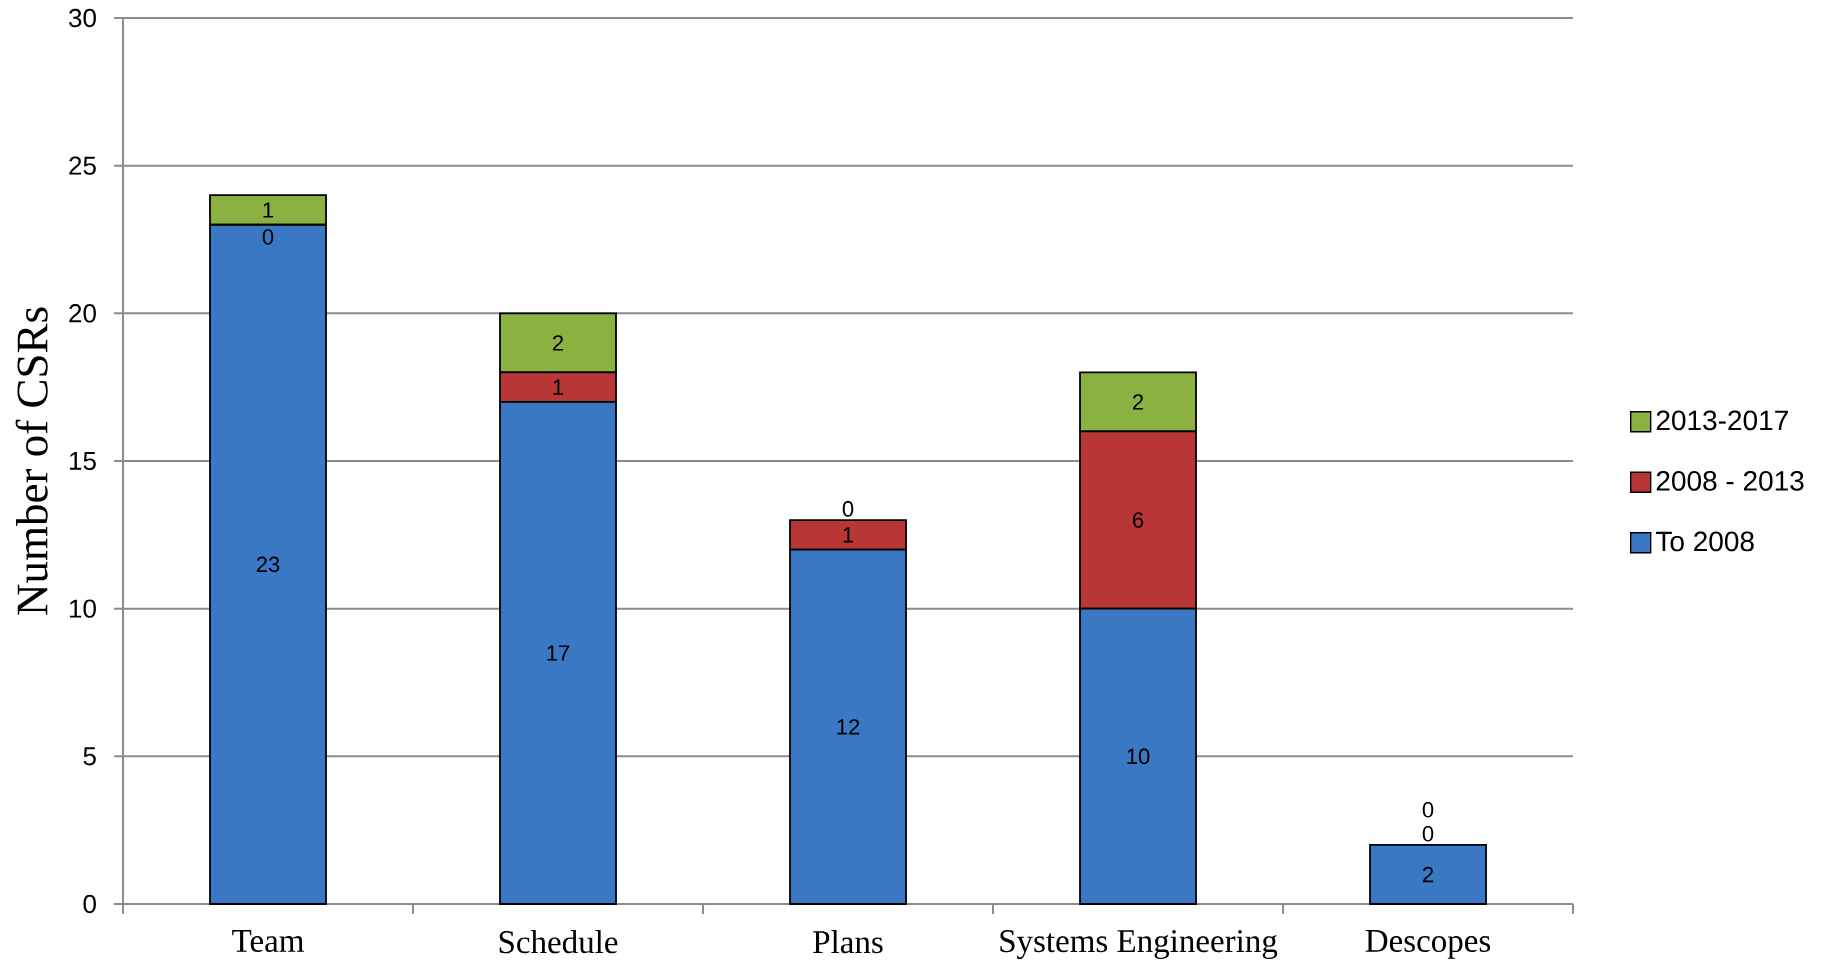 The width and height of the screenshot is (1839, 963). Describe the element at coordinates (268, 564) in the screenshot. I see `data-label: 23` at that location.